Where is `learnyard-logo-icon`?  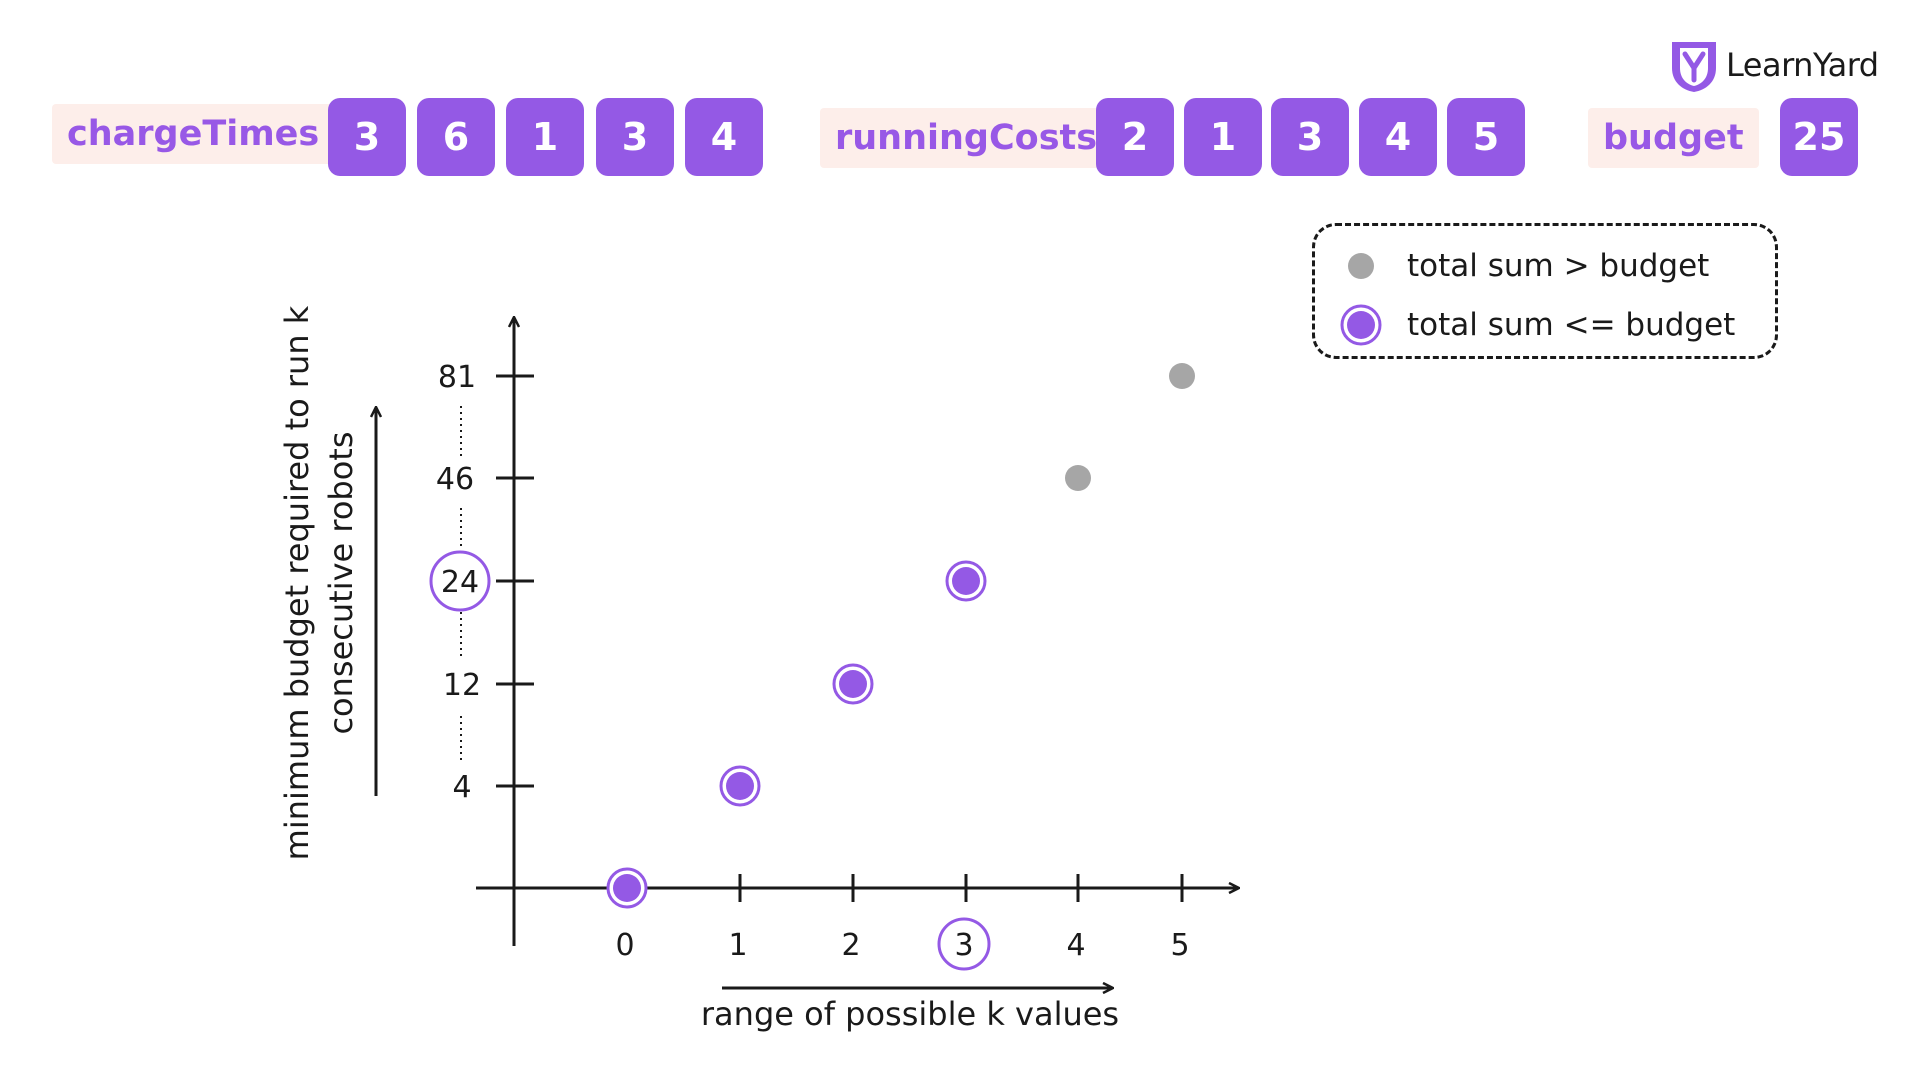
learnyard-logo-icon is located at coordinates (1694, 67).